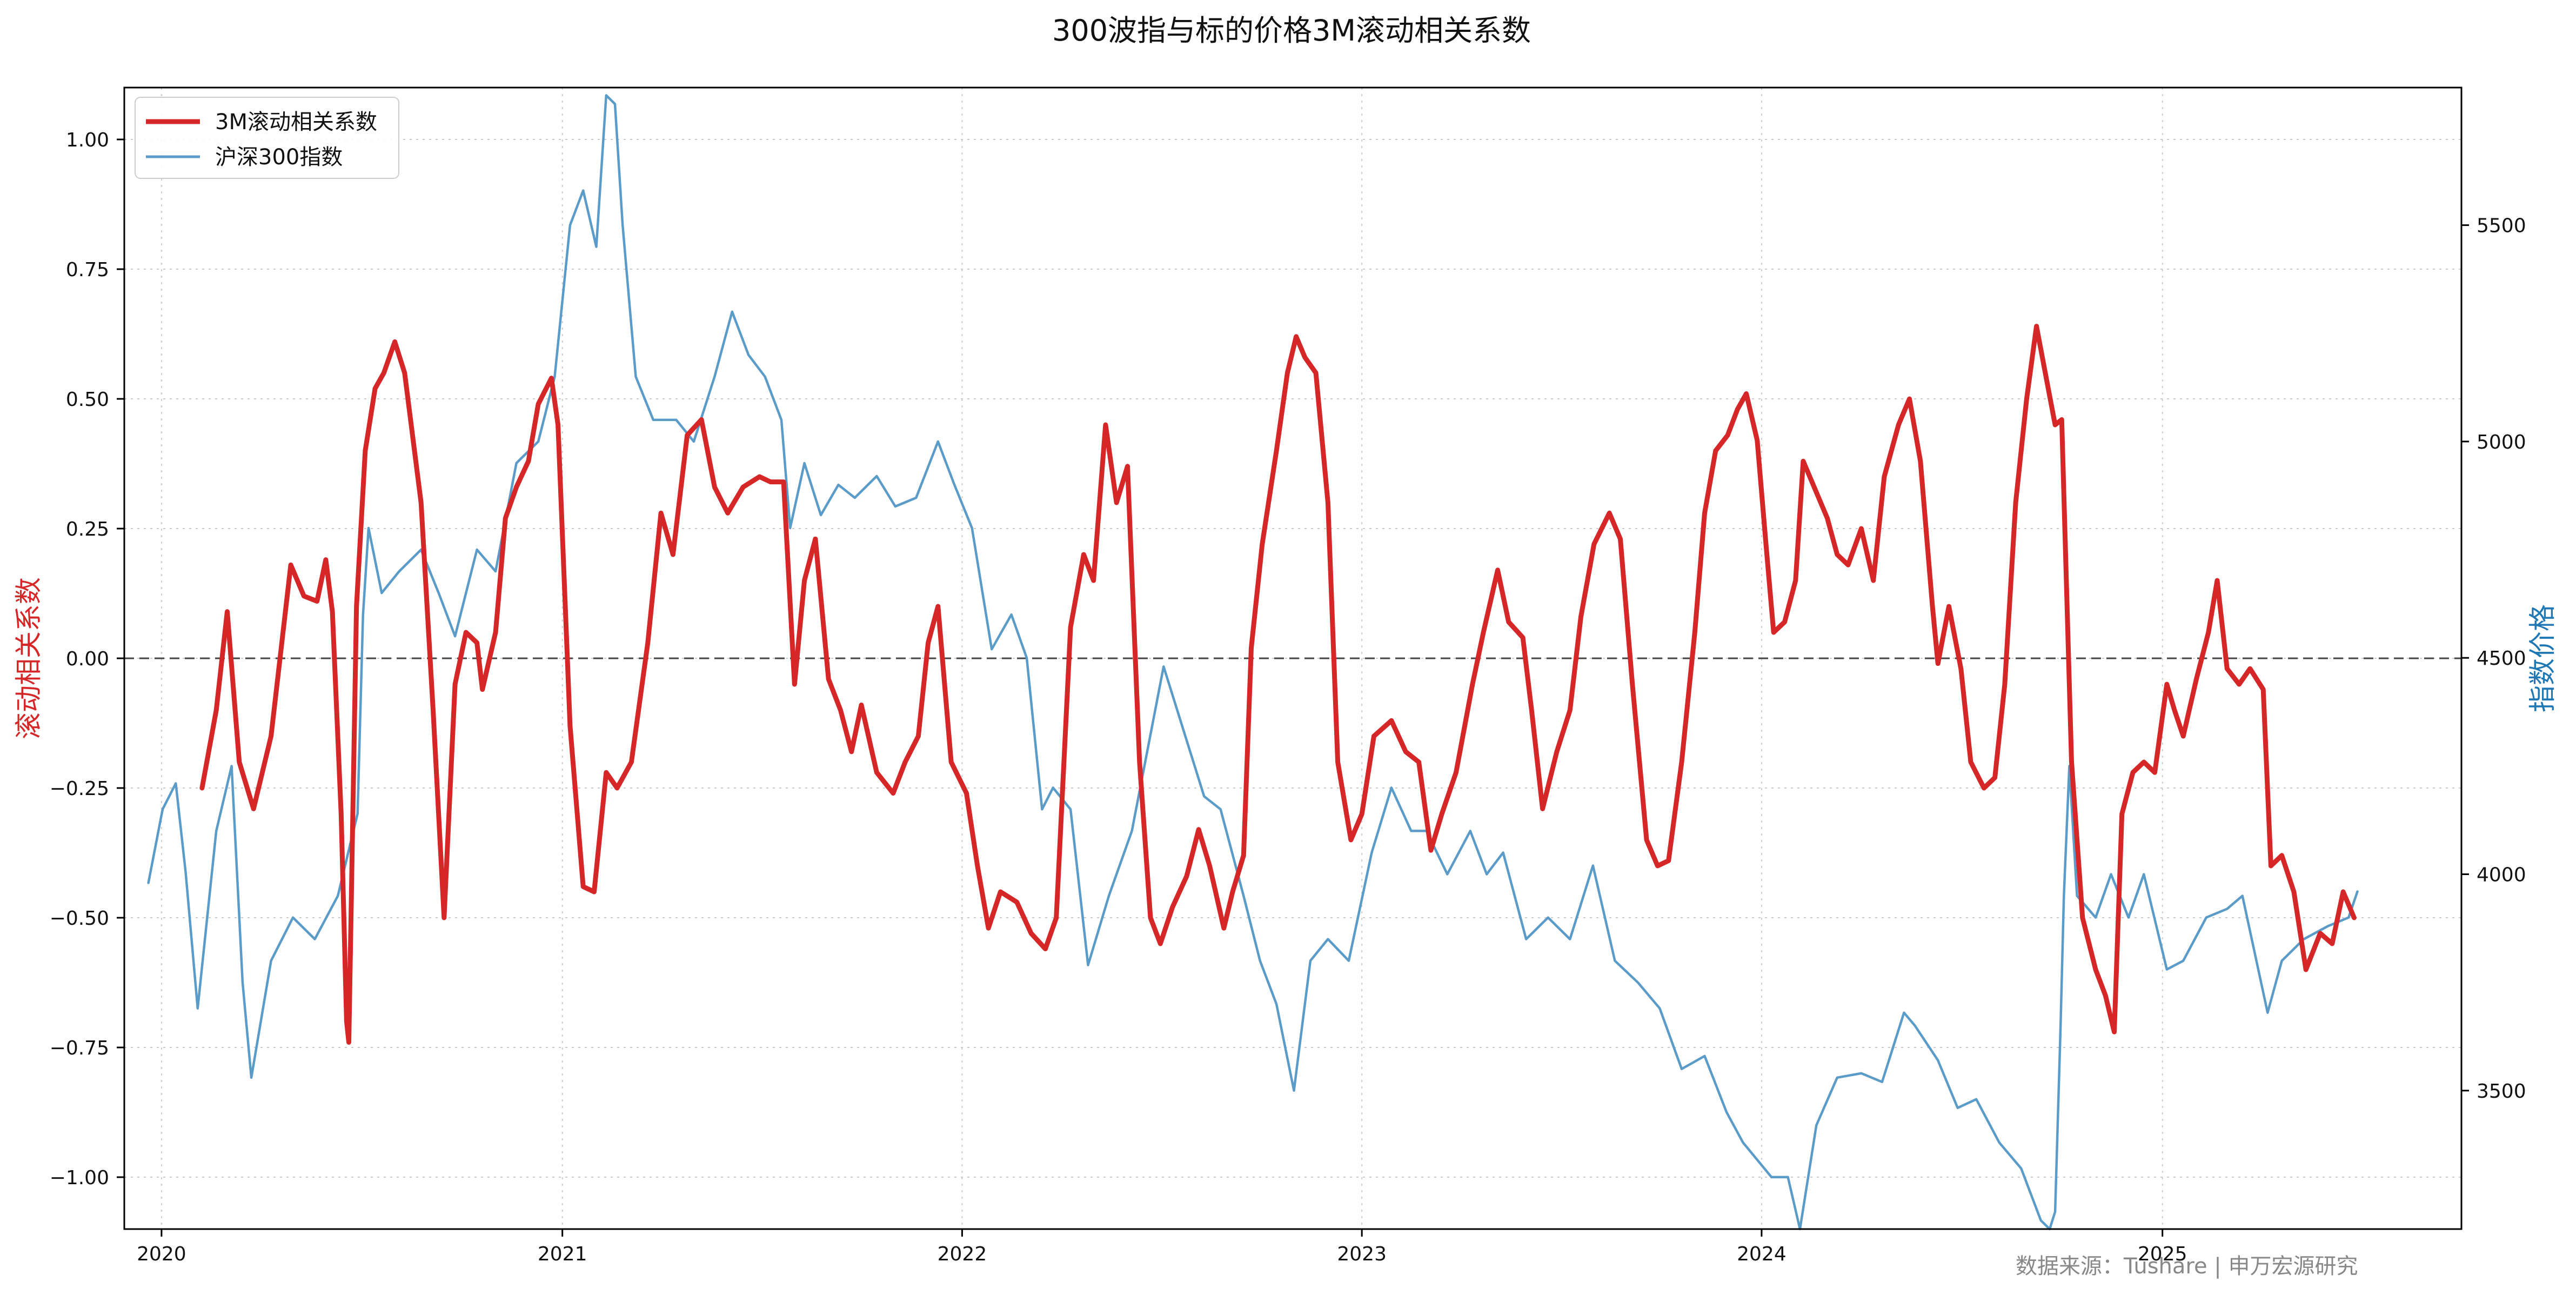 The image size is (2576, 1295). I want to click on right-y-tick-label: 5500, so click(2501, 226).